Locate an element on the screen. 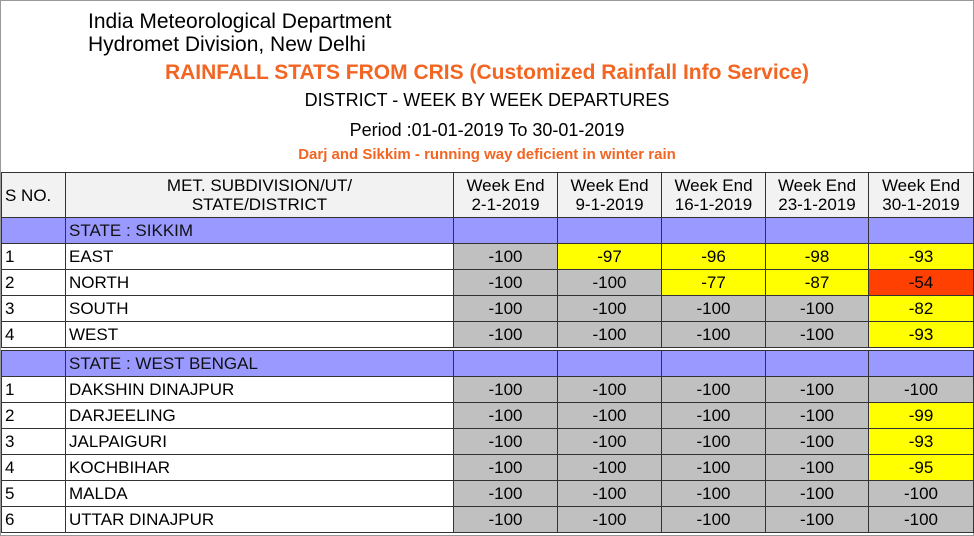 Image resolution: width=974 pixels, height=536 pixels. district-name: DAKSHIN DINAJPUR is located at coordinates (259, 389).